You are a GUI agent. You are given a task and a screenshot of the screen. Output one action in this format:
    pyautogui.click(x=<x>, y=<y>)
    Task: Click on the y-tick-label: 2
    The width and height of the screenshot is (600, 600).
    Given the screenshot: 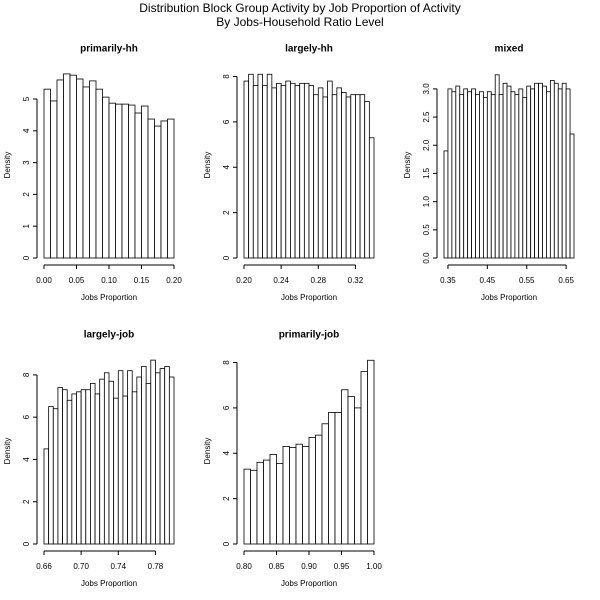 What is the action you would take?
    pyautogui.click(x=26, y=194)
    